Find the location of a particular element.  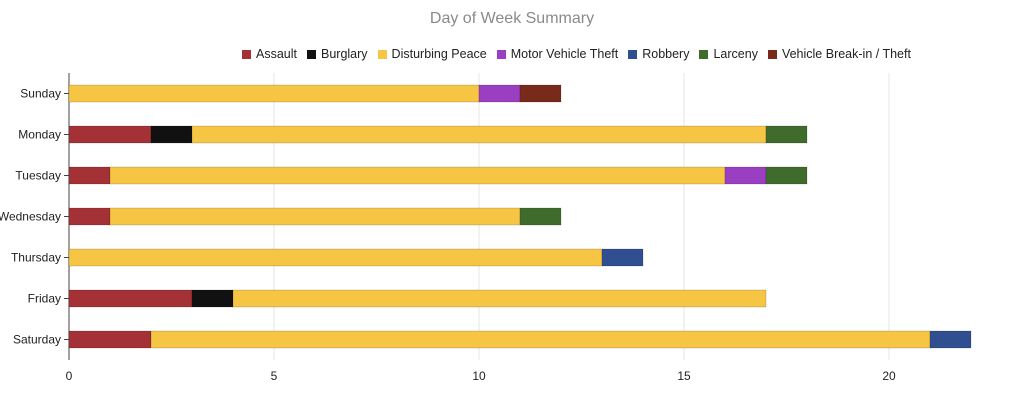

bar-tuesday-larceny is located at coordinates (786, 175).